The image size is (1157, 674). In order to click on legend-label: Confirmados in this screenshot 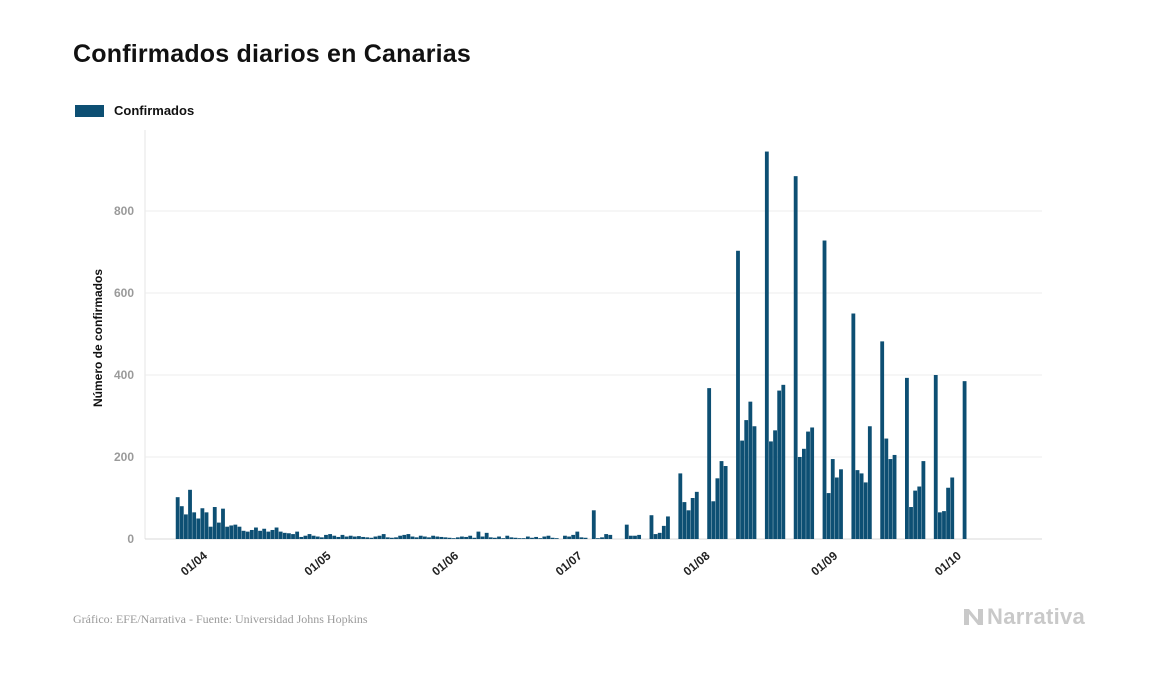, I will do `click(154, 110)`.